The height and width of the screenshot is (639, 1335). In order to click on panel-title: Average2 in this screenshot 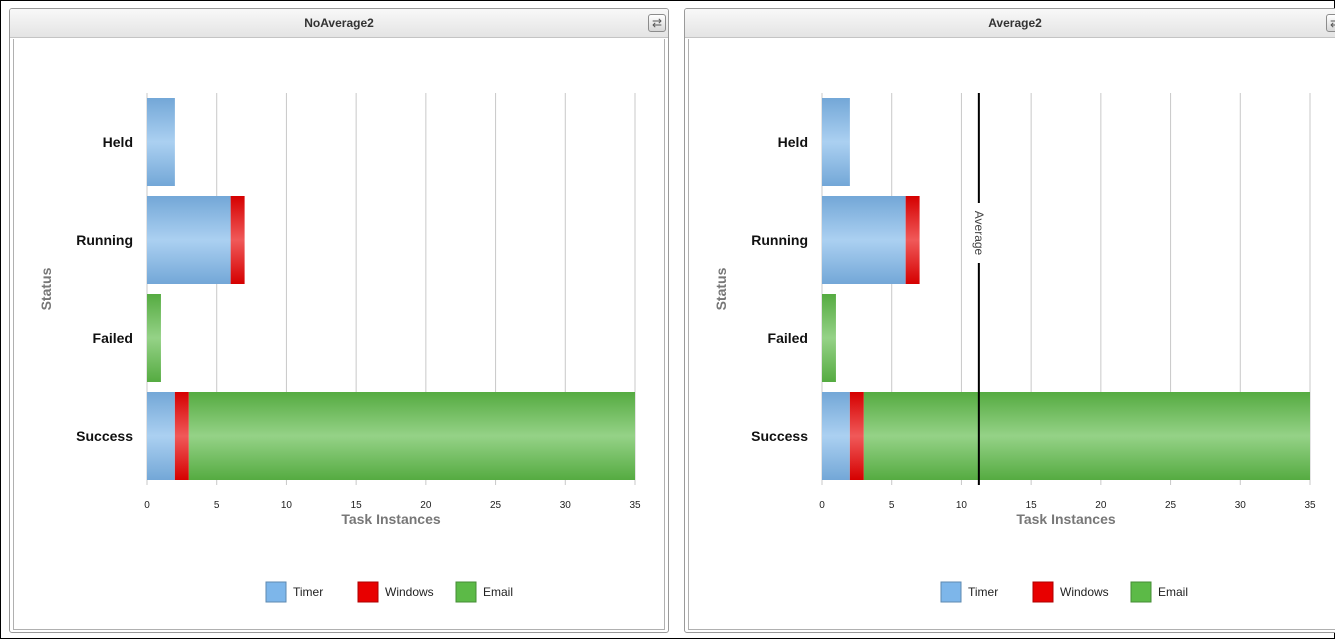, I will do `click(1015, 23)`.